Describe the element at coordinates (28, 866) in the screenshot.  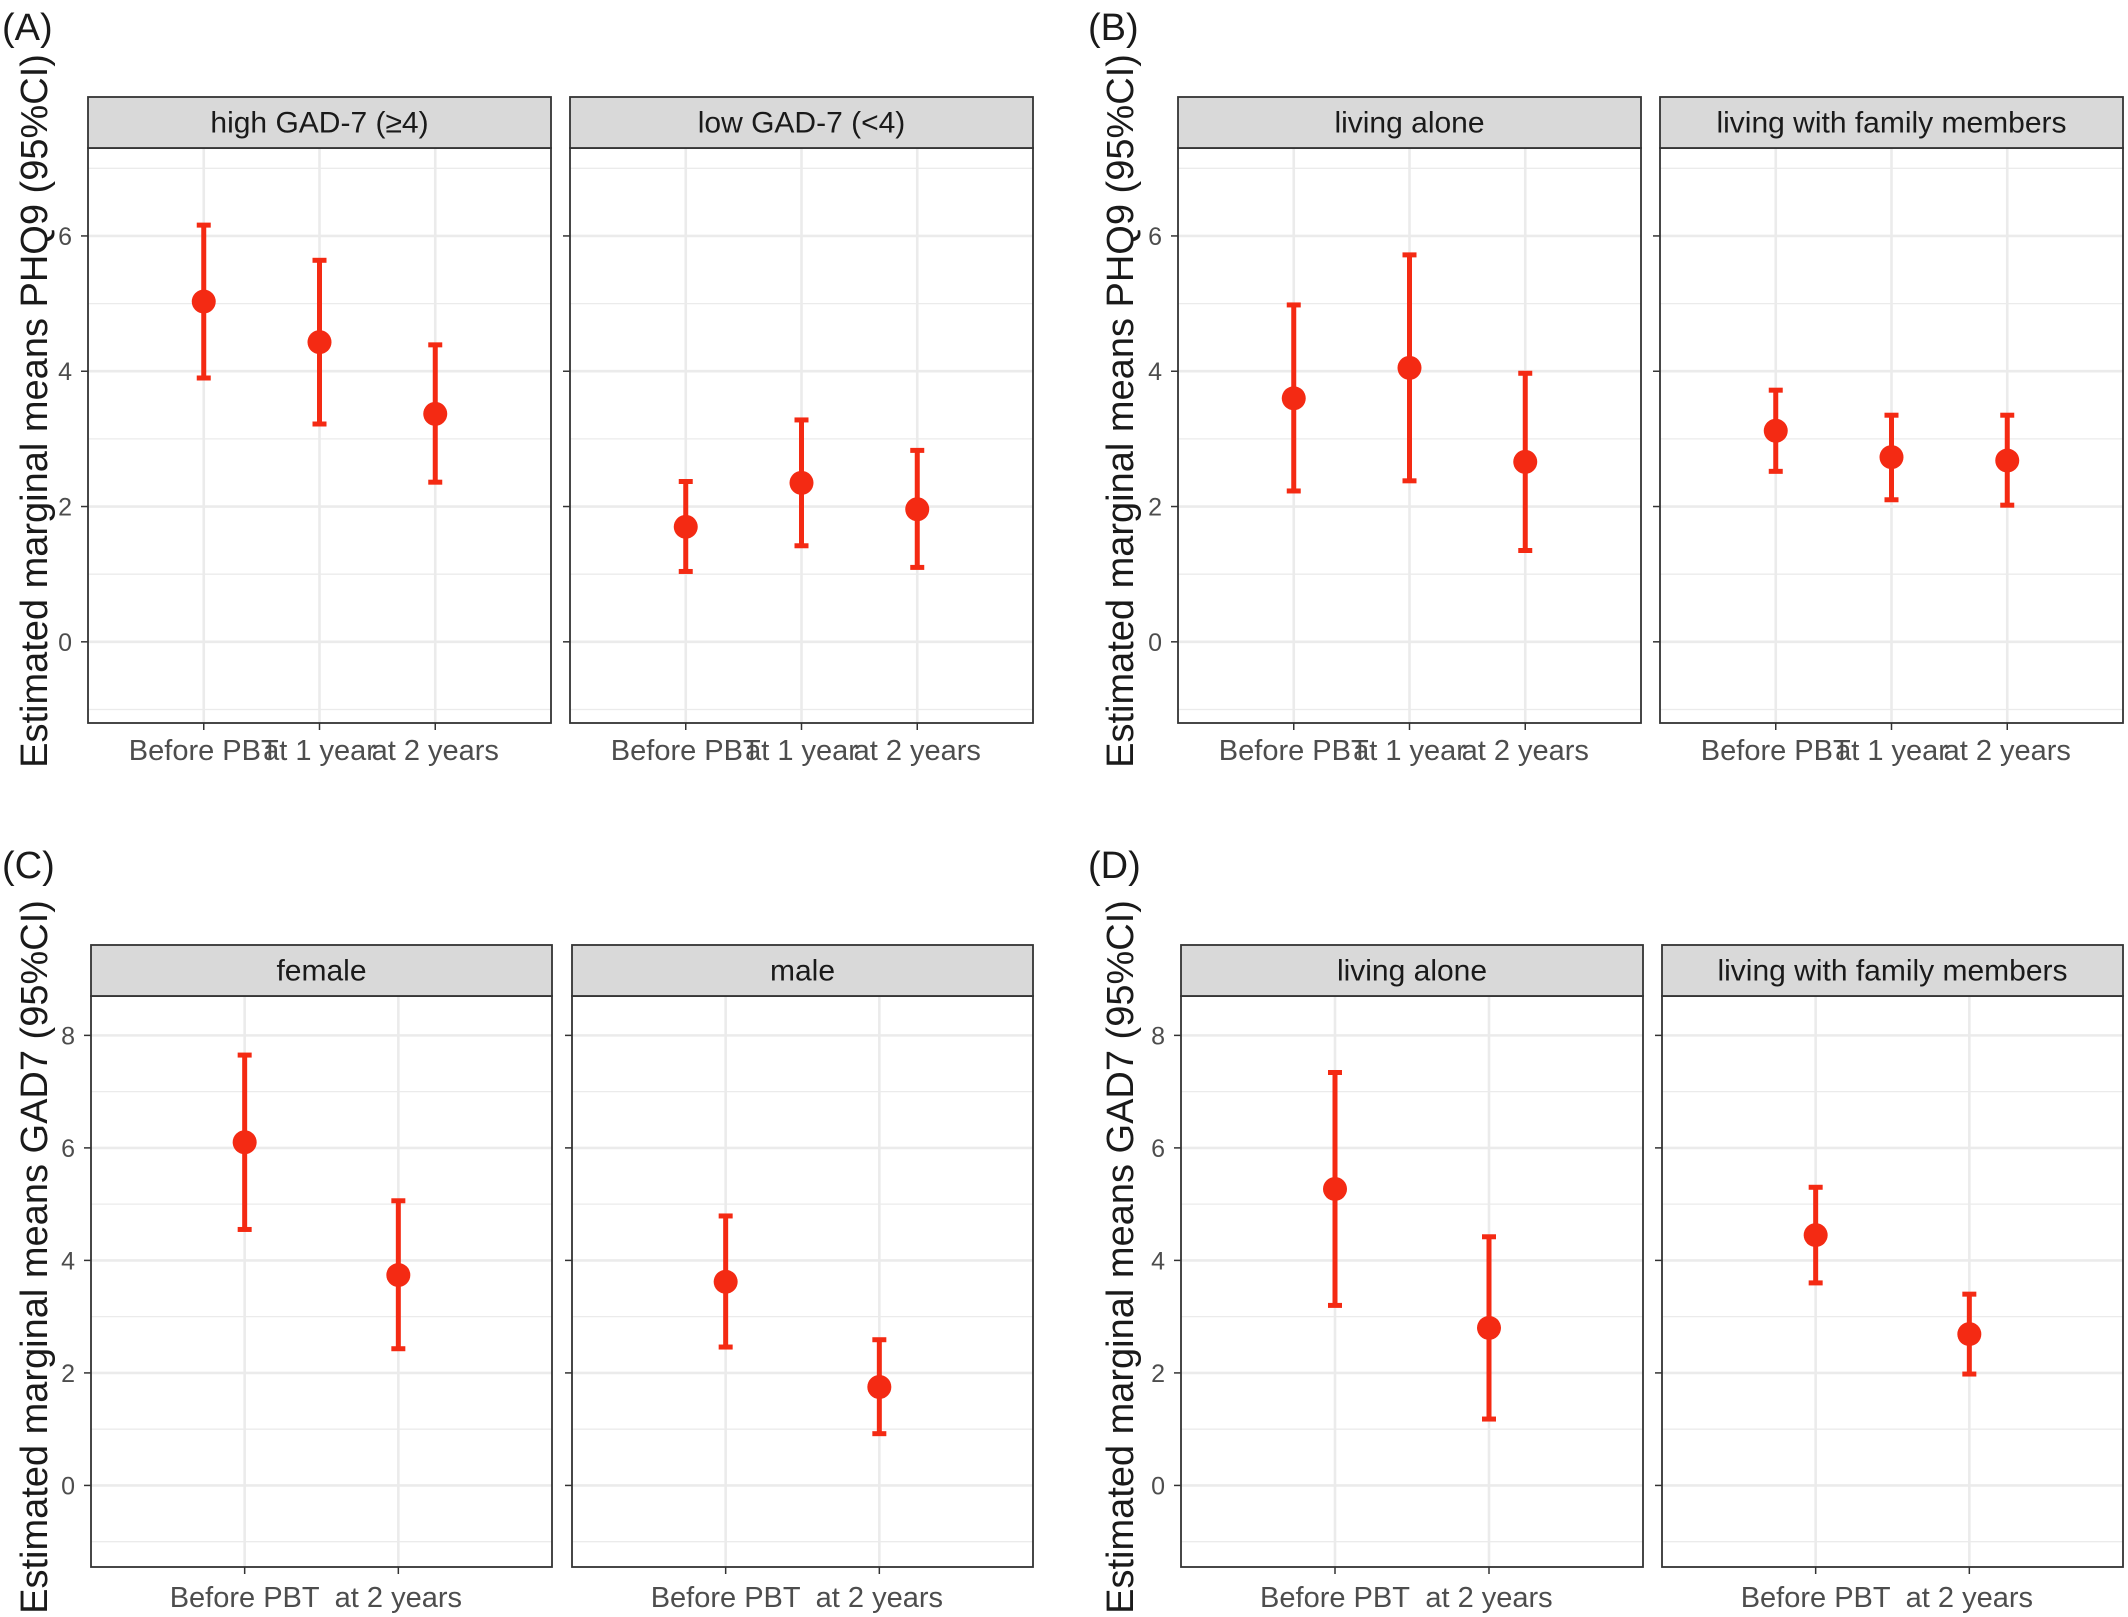
I see `panel-letter: (C)` at that location.